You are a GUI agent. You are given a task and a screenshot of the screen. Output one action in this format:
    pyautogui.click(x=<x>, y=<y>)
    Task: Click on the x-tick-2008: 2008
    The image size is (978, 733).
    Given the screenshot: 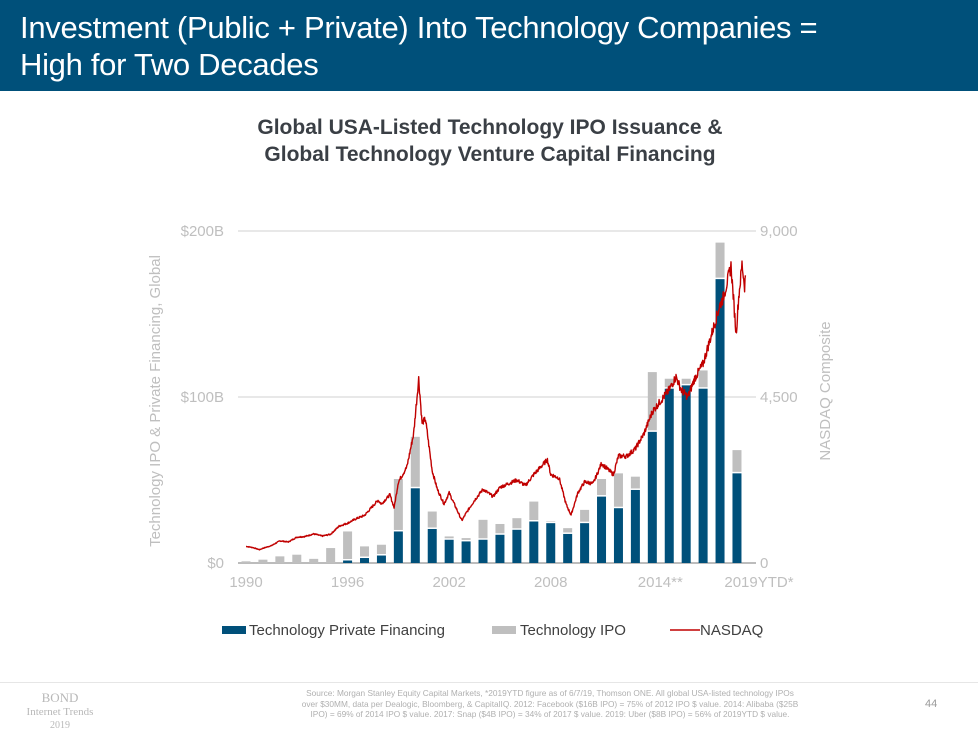 What is the action you would take?
    pyautogui.click(x=550, y=582)
    